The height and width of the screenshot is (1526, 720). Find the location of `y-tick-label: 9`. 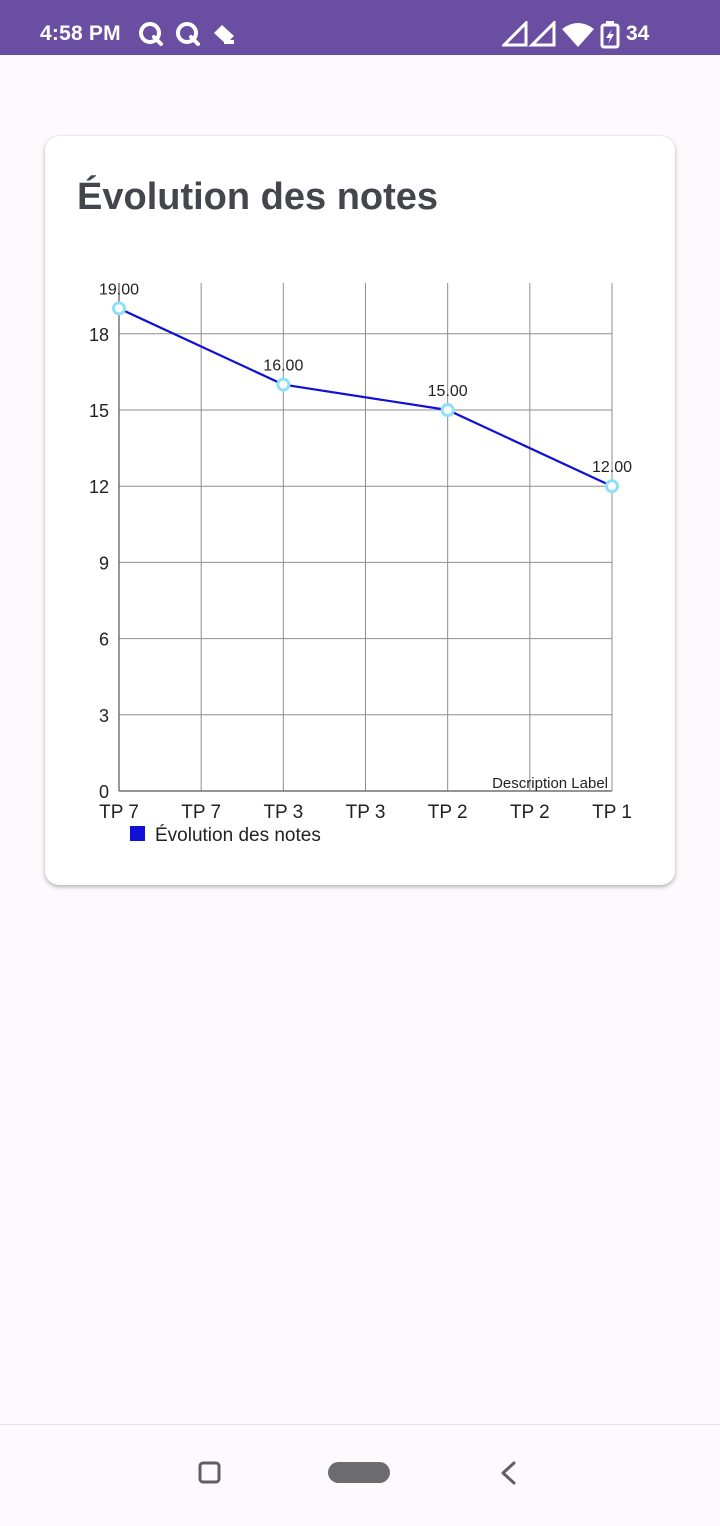

y-tick-label: 9 is located at coordinates (104, 563).